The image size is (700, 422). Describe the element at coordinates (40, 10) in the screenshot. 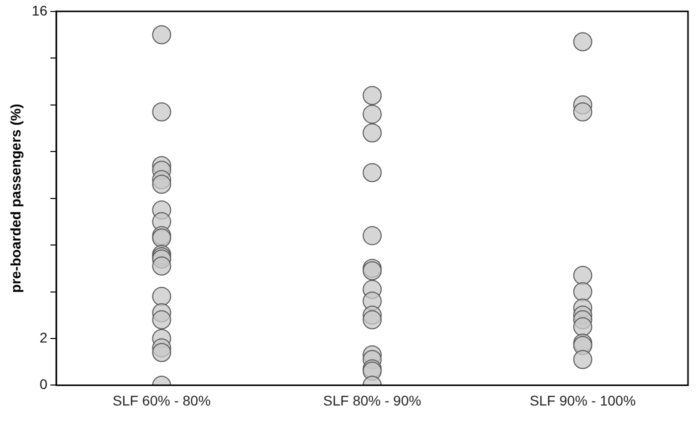

I see `y-tick-label: 16` at that location.